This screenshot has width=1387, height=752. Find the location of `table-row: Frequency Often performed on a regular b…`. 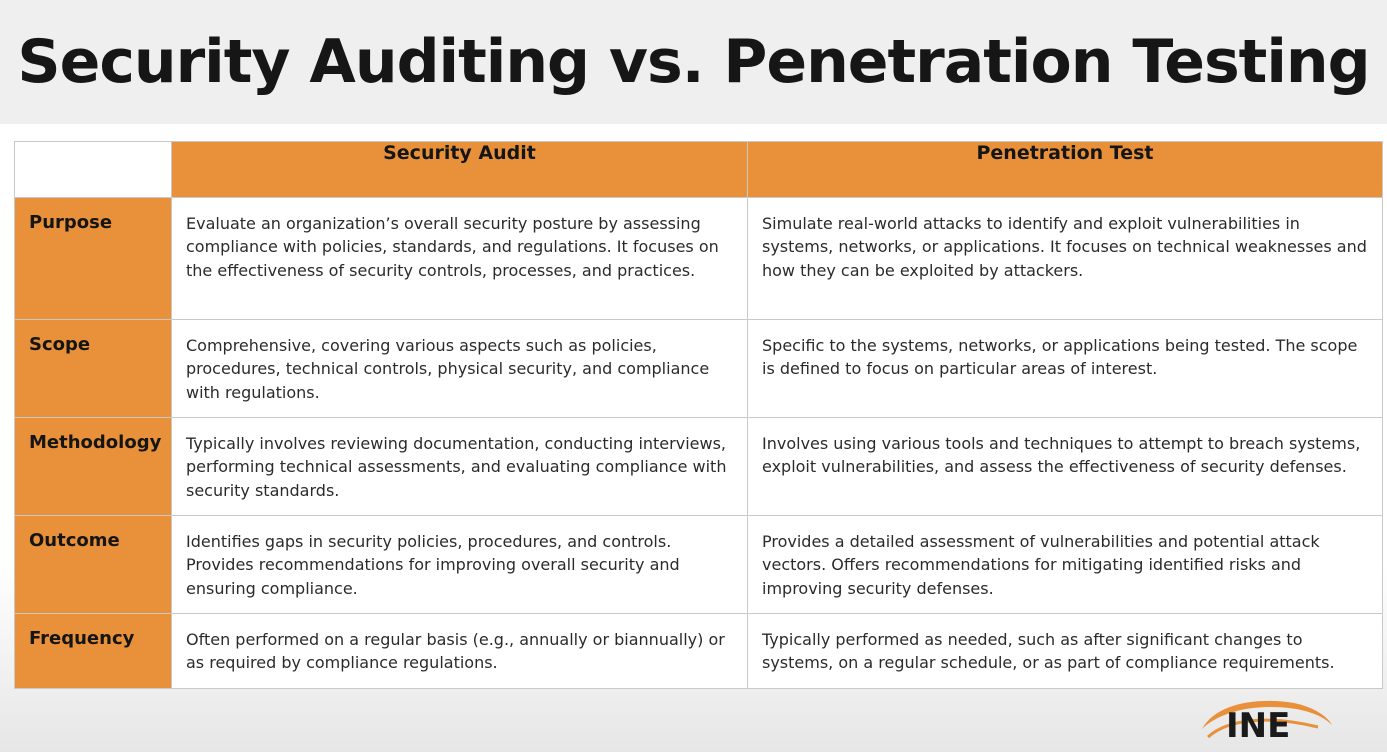

table-row: Frequency Often performed on a regular b… is located at coordinates (698, 651).